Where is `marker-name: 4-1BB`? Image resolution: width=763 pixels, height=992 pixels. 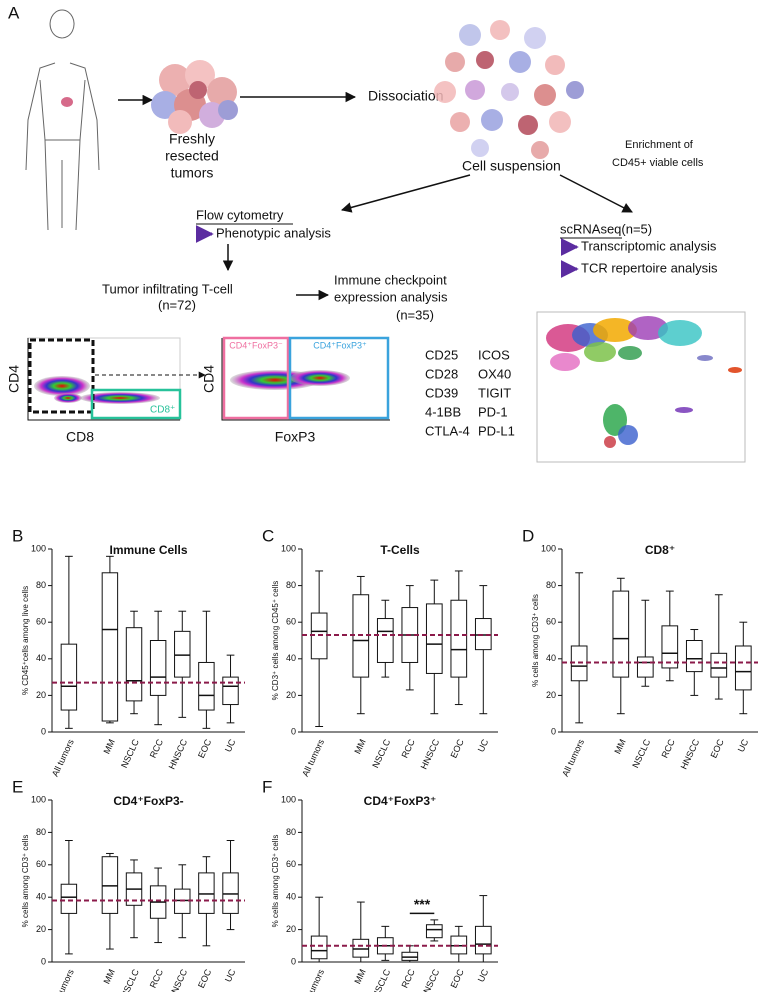 marker-name: 4-1BB is located at coordinates (443, 411).